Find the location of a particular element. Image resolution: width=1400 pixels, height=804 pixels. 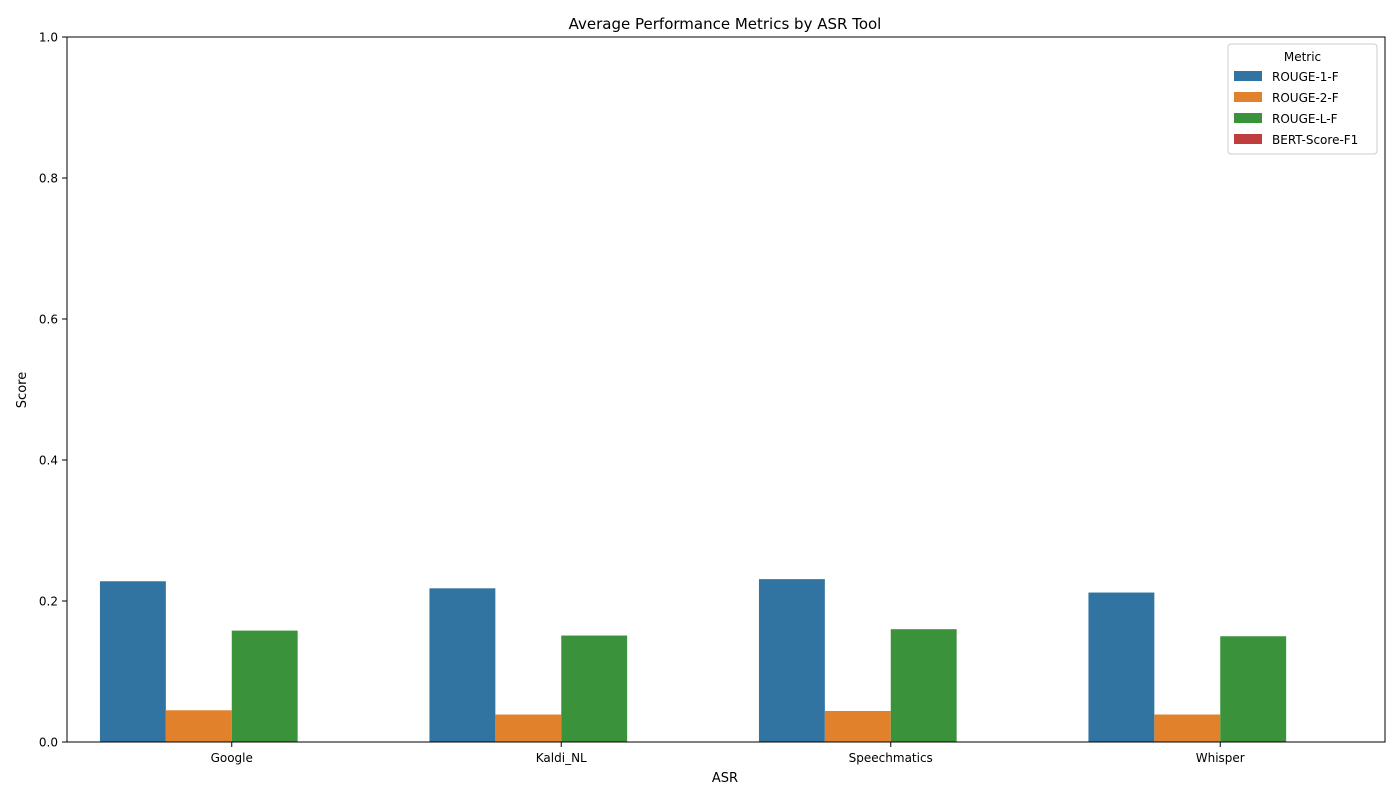

bar-rouge-l-f-kaldi_nl is located at coordinates (594, 688).